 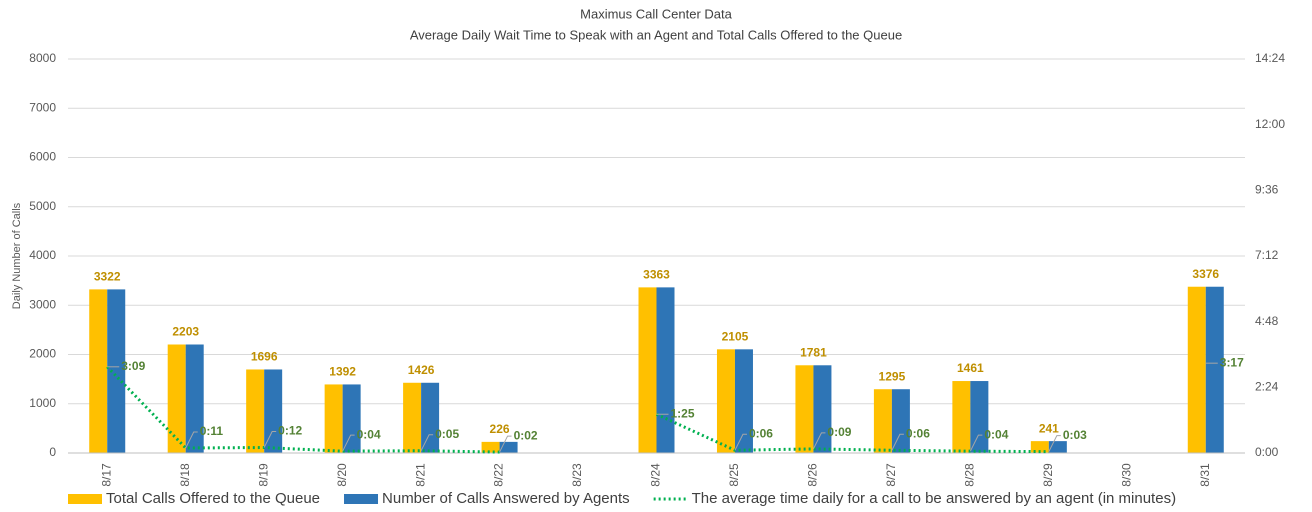 I want to click on x-tick-label: 8/19, so click(x=263, y=475).